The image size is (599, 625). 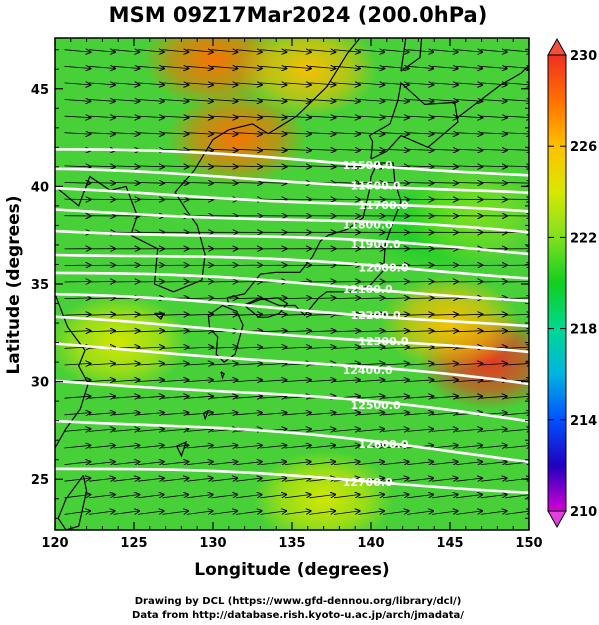 What do you see at coordinates (40, 383) in the screenshot?
I see `y-tick-label: 30` at bounding box center [40, 383].